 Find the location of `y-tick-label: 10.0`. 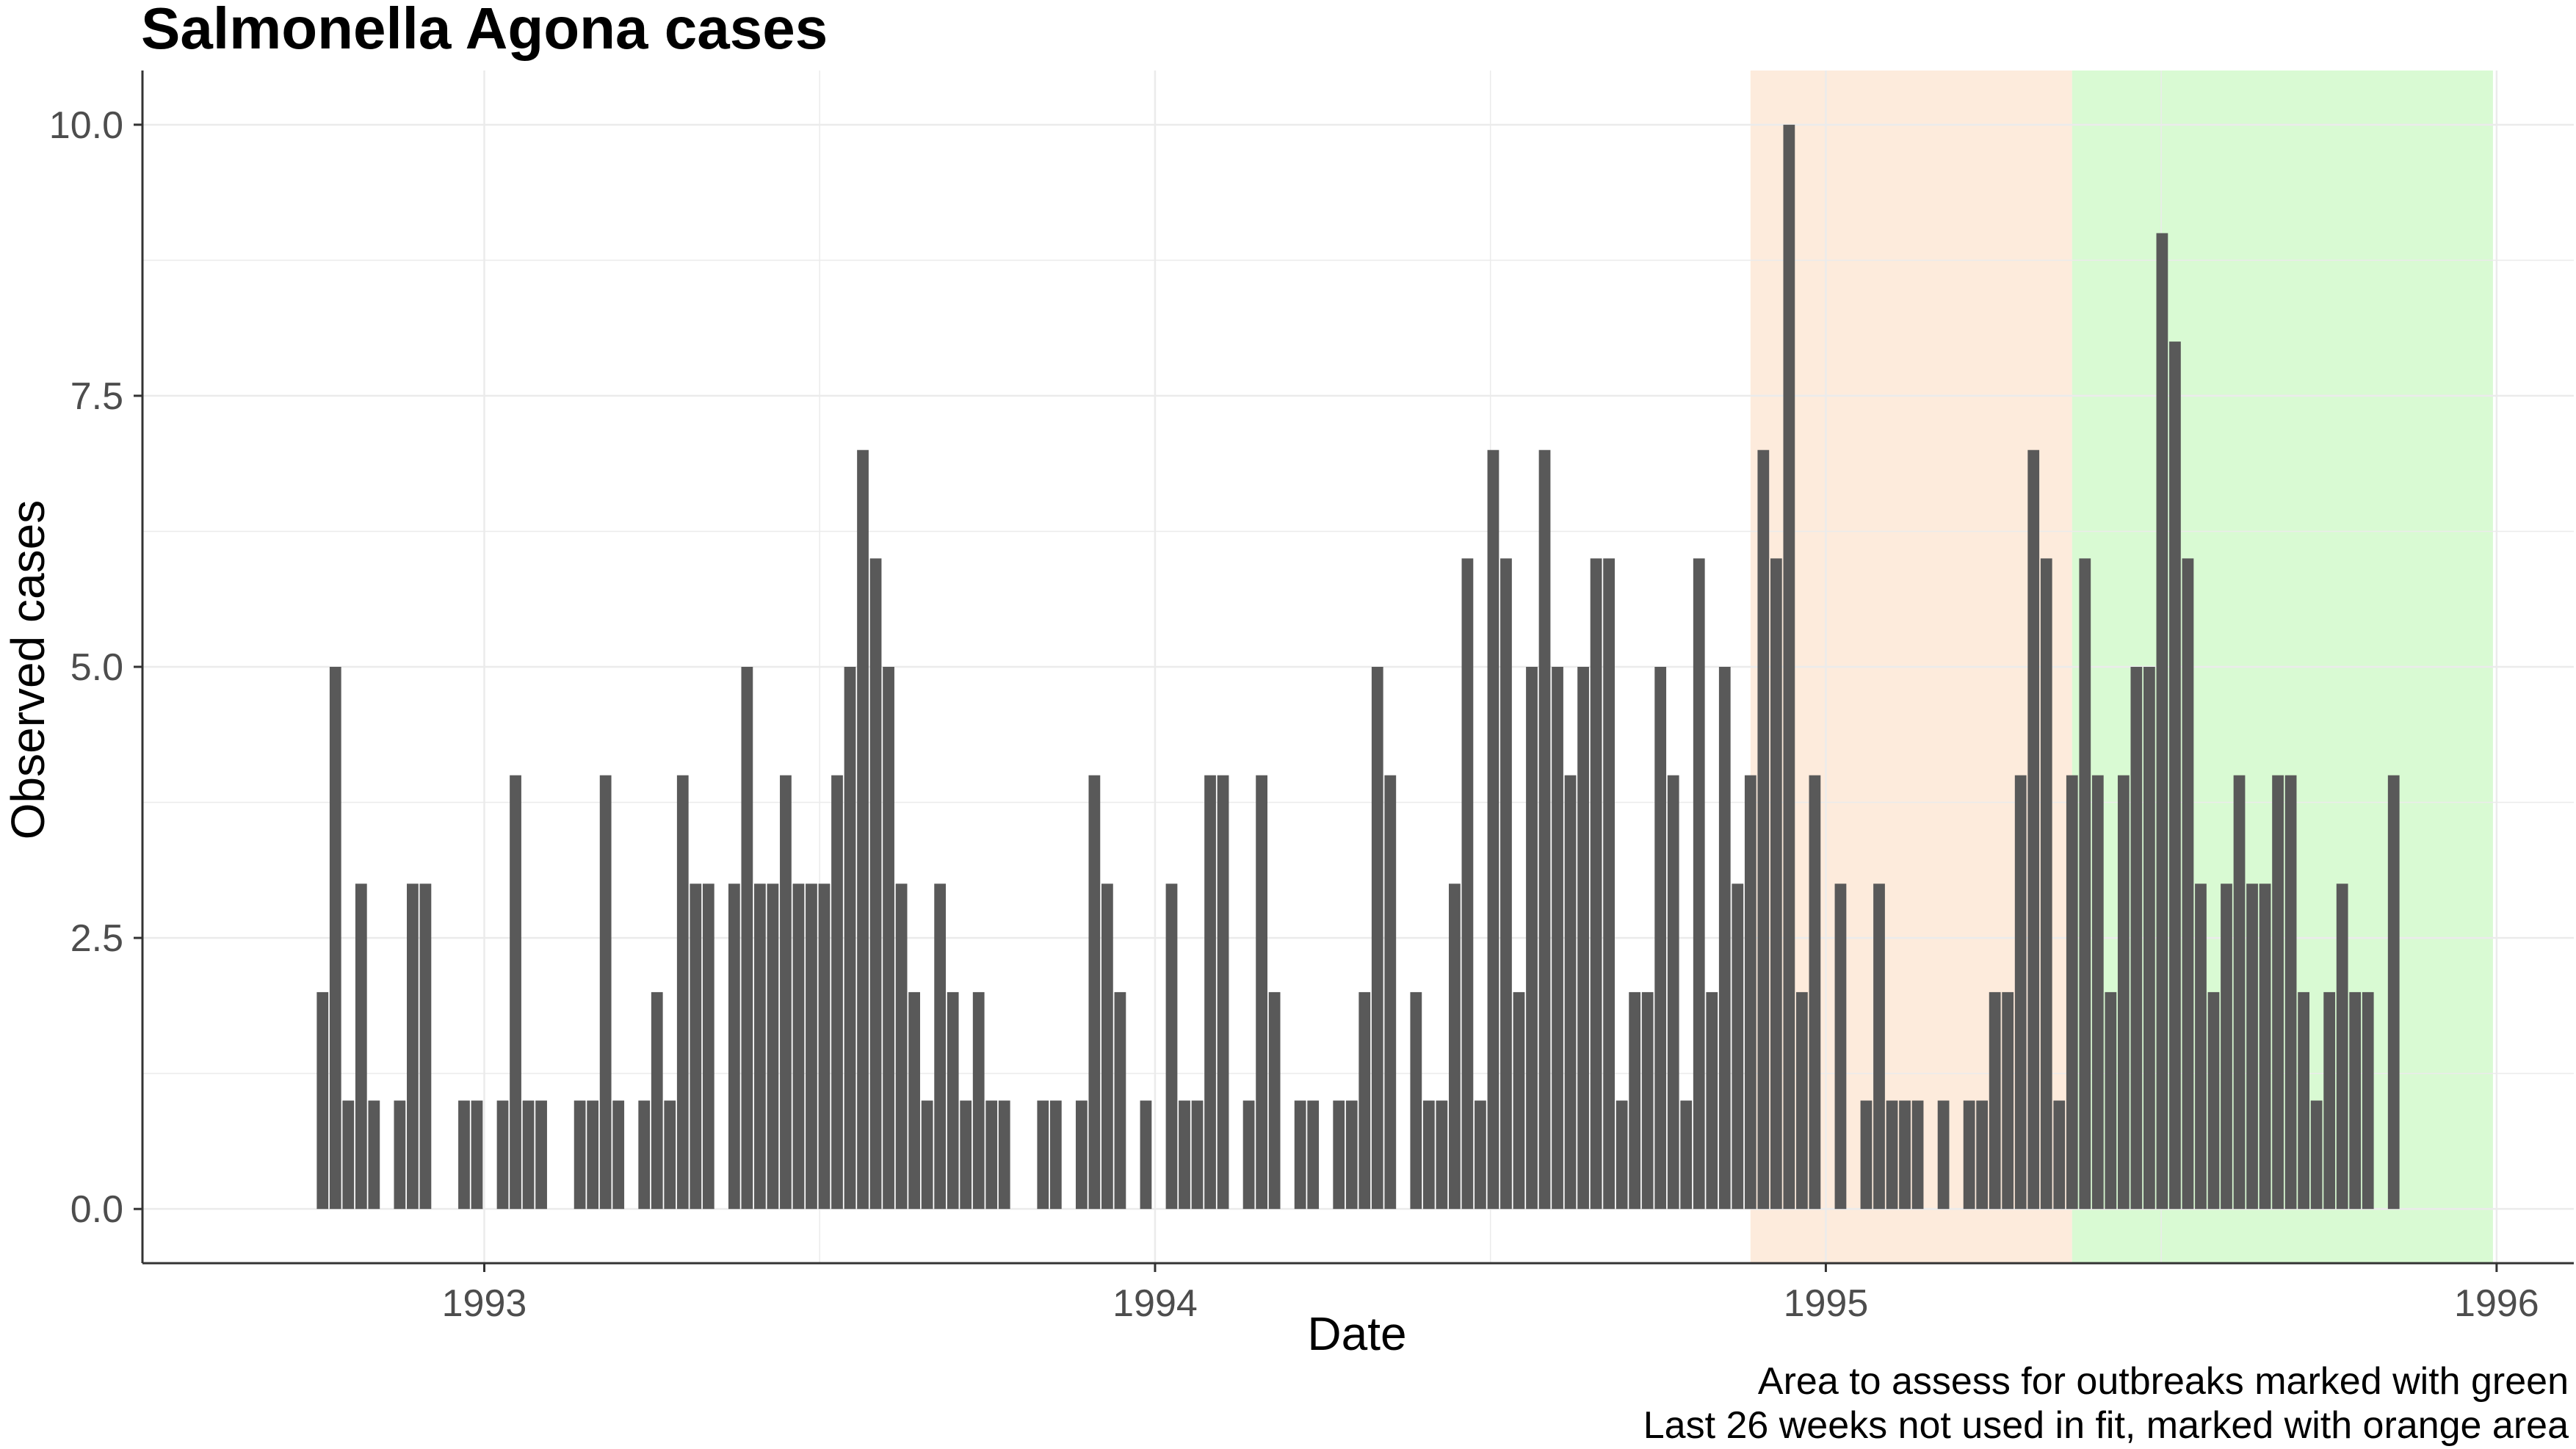

y-tick-label: 10.0 is located at coordinates (86, 125).